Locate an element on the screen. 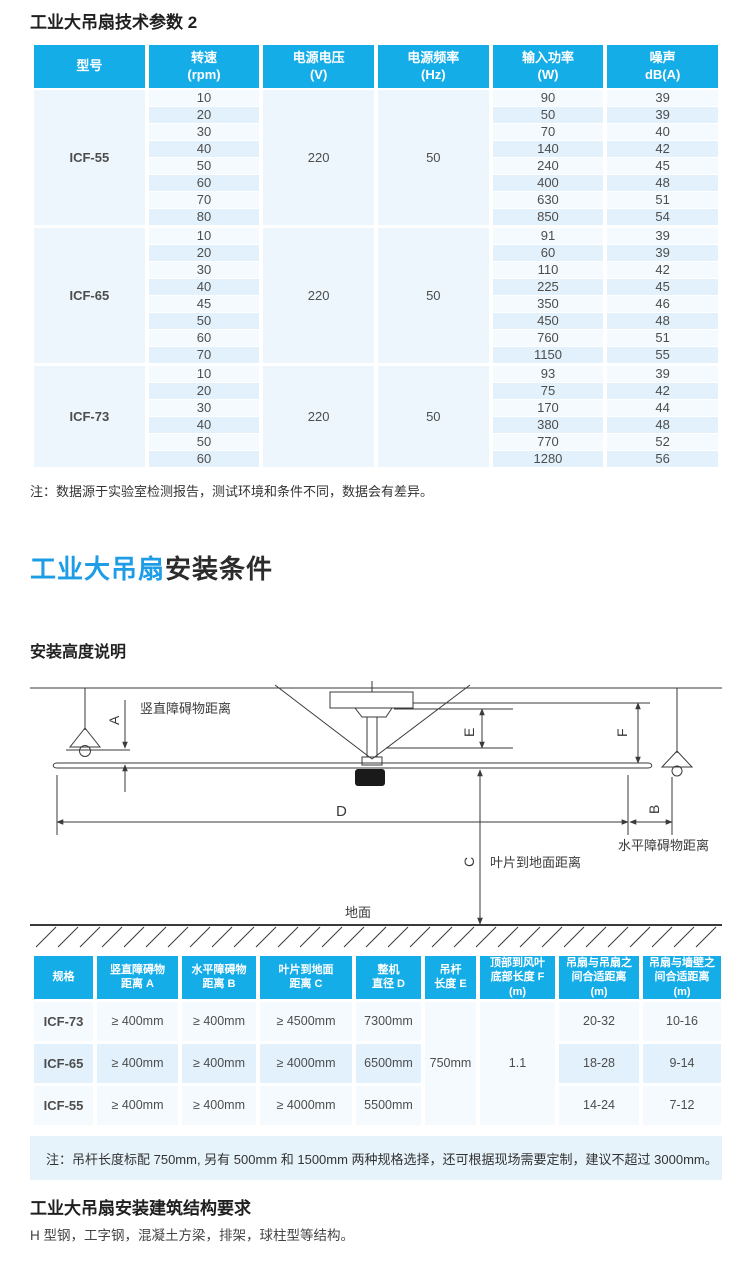  table-row: 50 770 52 is located at coordinates (376, 442).